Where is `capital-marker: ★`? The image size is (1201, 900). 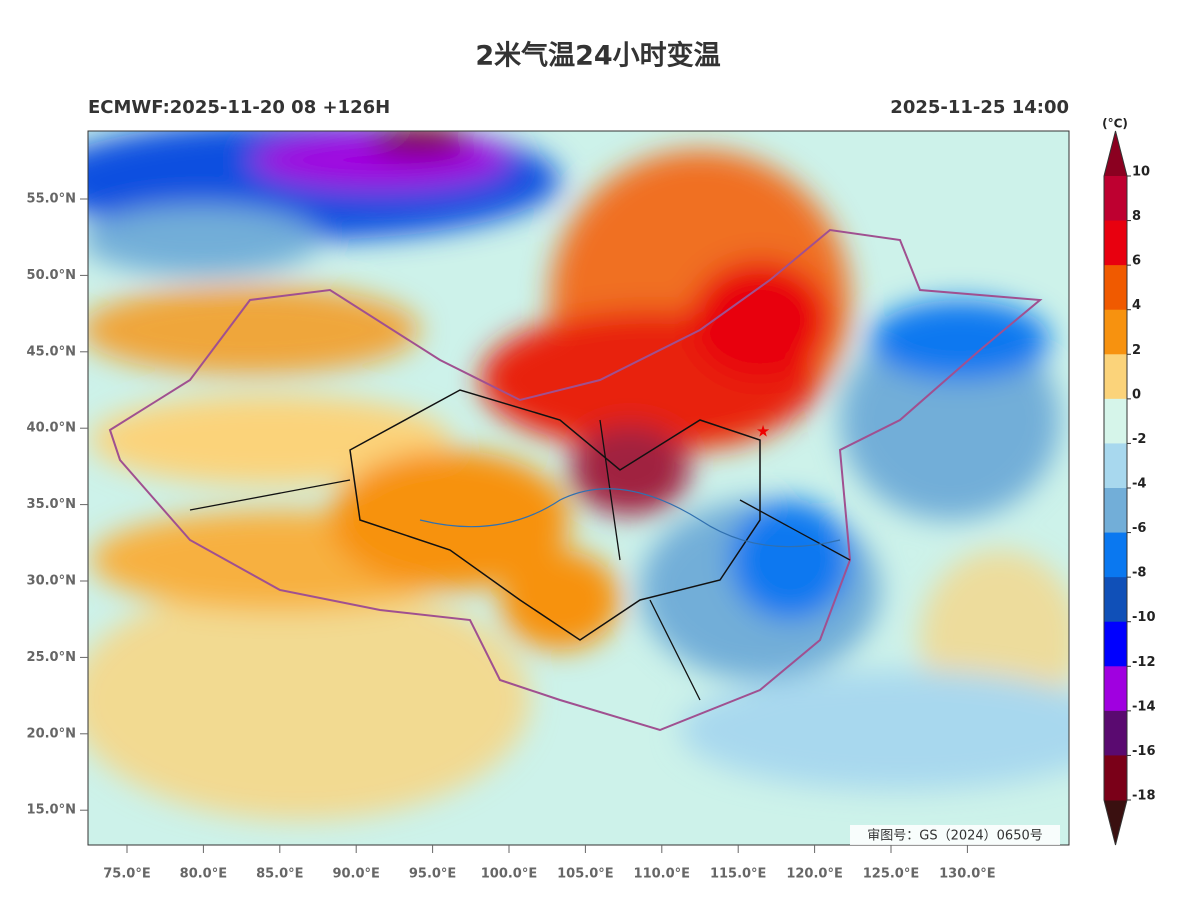
capital-marker: ★ is located at coordinates (763, 431).